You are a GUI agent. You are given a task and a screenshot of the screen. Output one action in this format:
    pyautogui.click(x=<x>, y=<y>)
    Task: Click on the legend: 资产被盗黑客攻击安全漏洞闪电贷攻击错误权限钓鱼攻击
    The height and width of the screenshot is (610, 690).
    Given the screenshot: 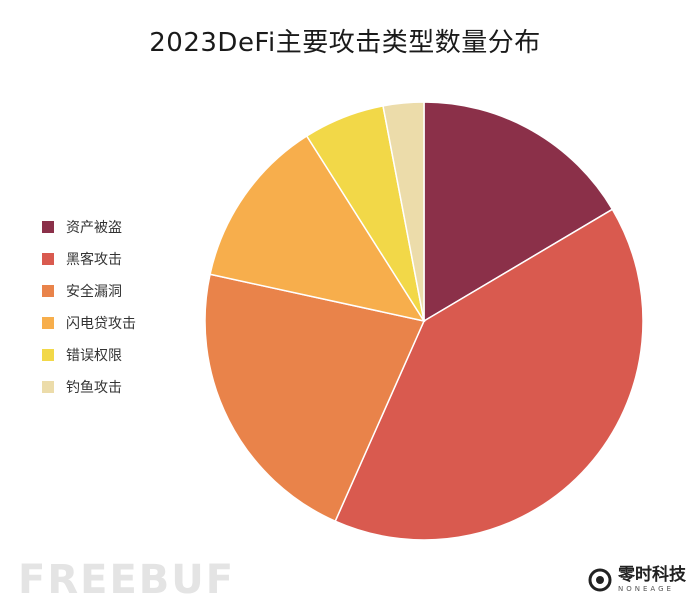 What is the action you would take?
    pyautogui.click(x=89, y=307)
    